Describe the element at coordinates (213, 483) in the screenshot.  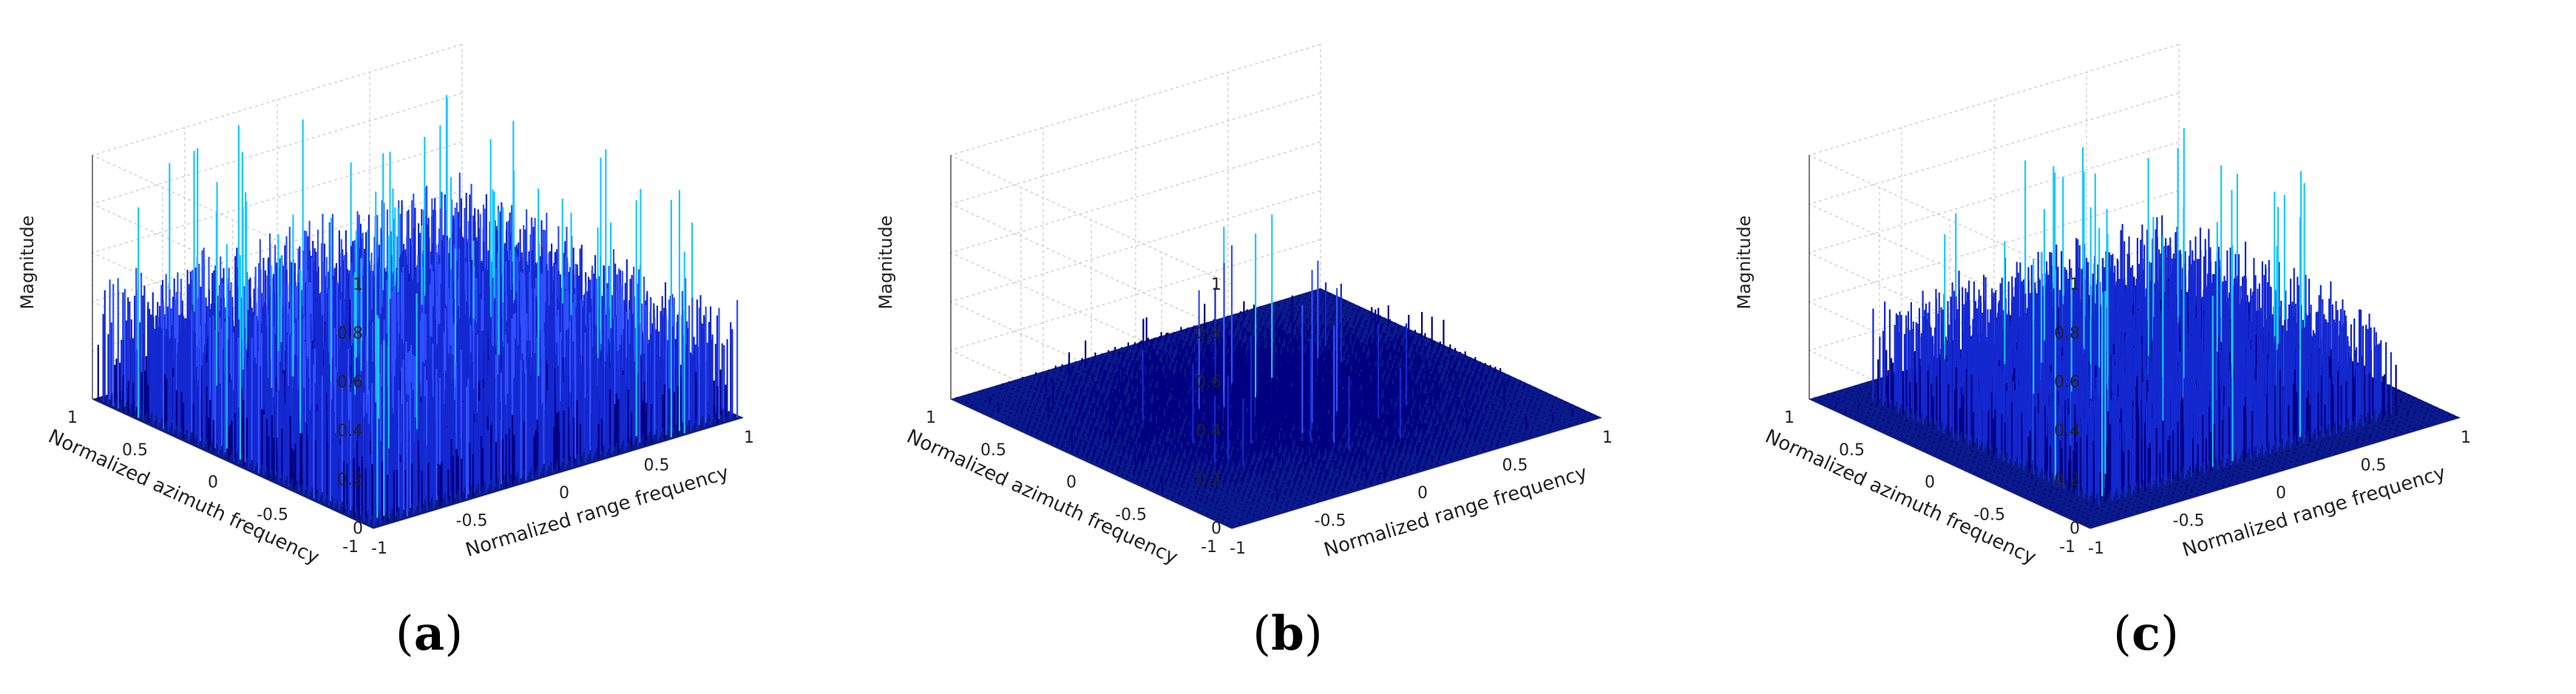
I see `y-tick-label: 0` at that location.